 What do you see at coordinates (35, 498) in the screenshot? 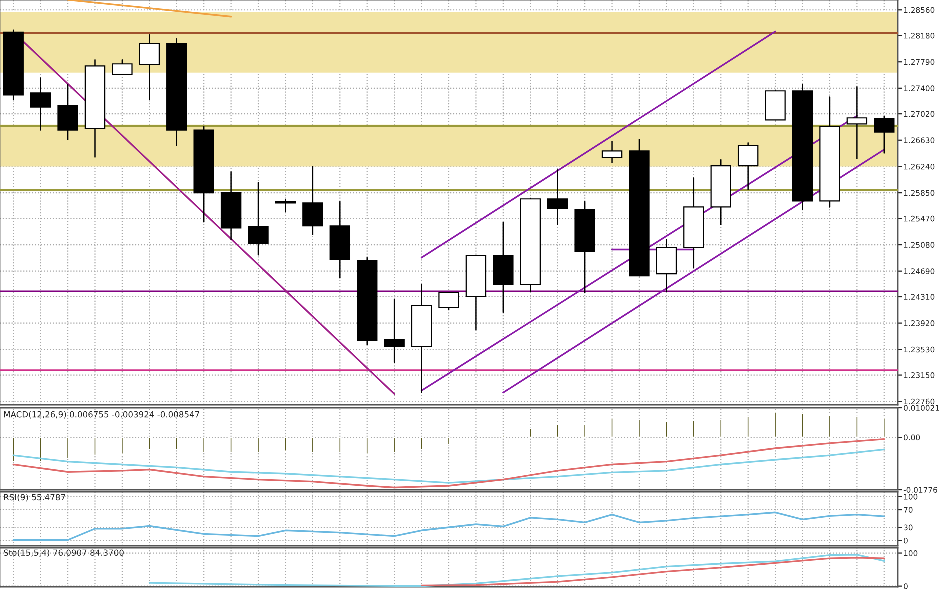
I see `chart-title: RSI(9) 55.4787` at bounding box center [35, 498].